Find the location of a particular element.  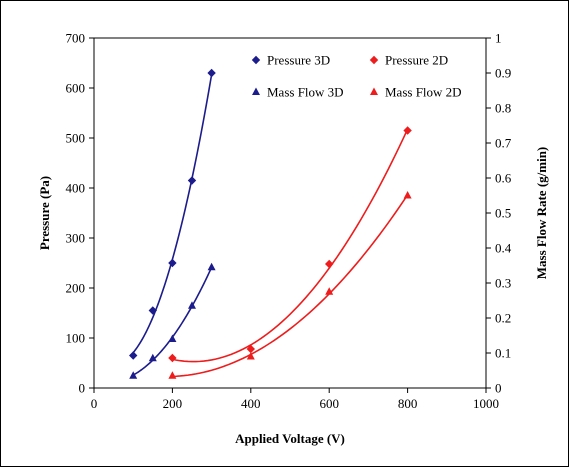

y-left-tick-label: 0 is located at coordinates (82, 388).